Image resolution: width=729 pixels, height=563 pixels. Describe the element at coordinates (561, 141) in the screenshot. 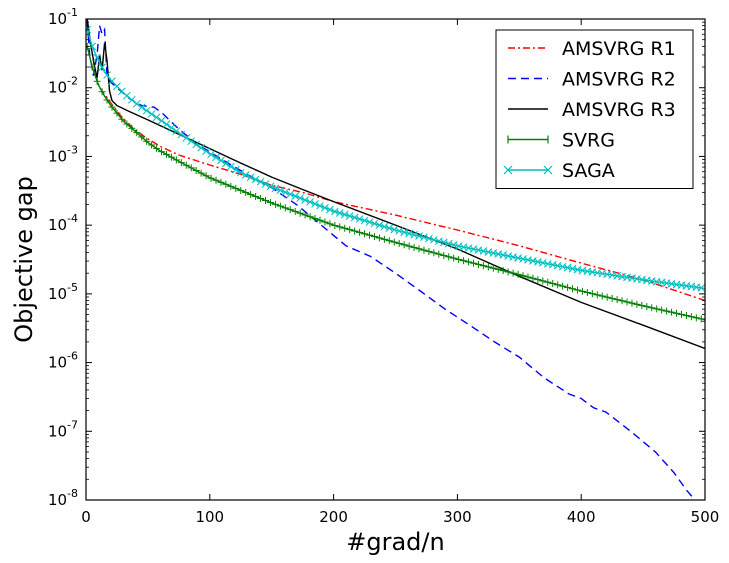

I see `legend-entry: SVRG` at that location.